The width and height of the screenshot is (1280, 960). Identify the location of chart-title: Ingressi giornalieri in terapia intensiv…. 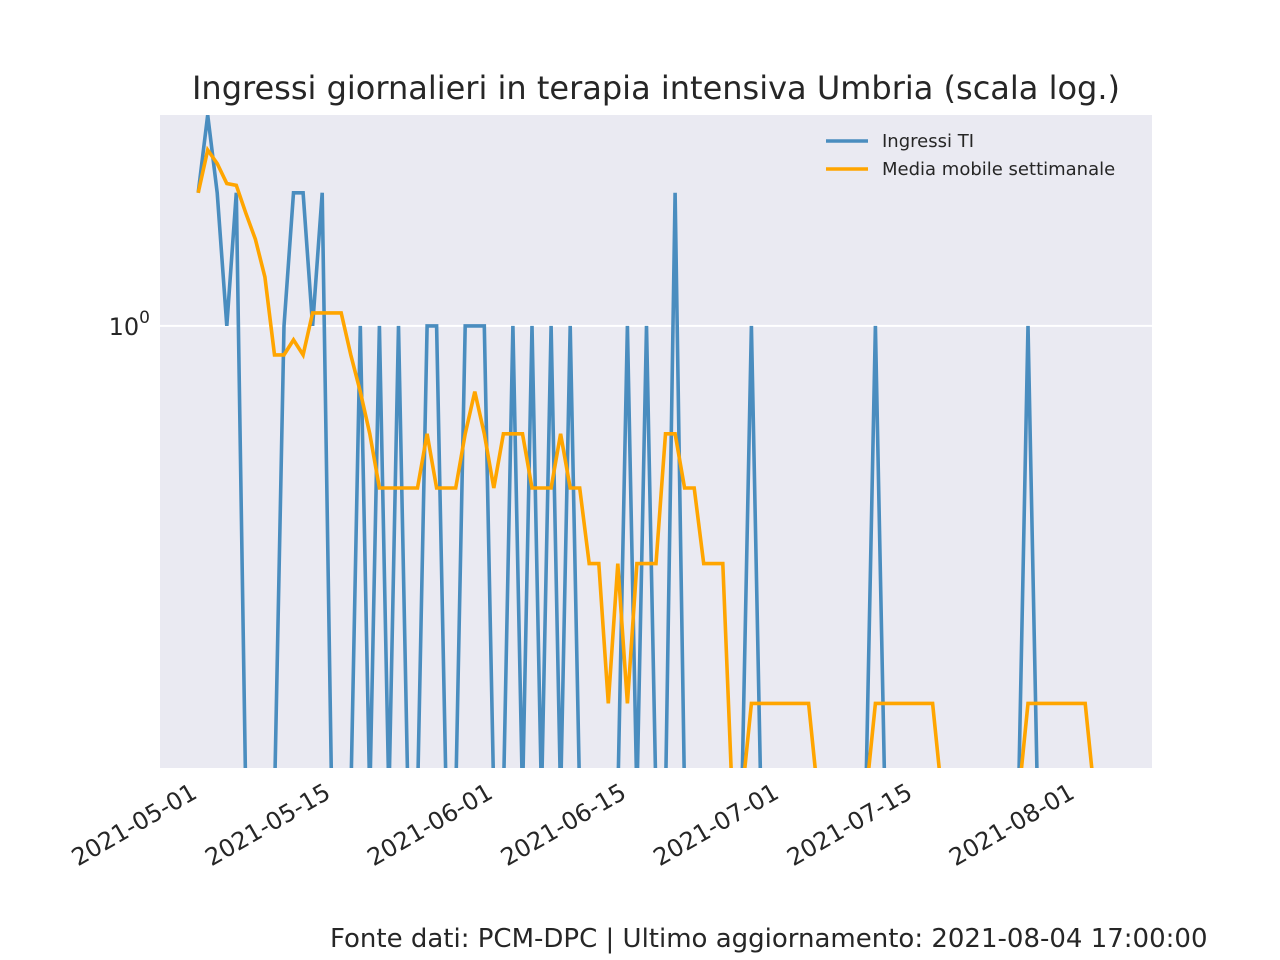
(656, 88).